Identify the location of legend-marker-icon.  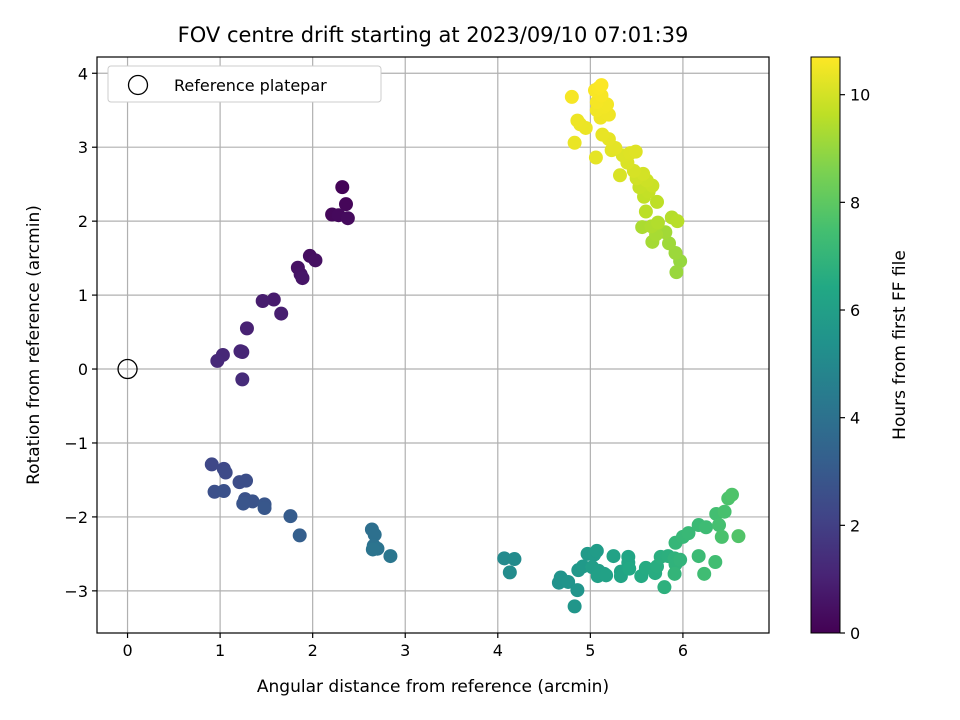
(138, 85).